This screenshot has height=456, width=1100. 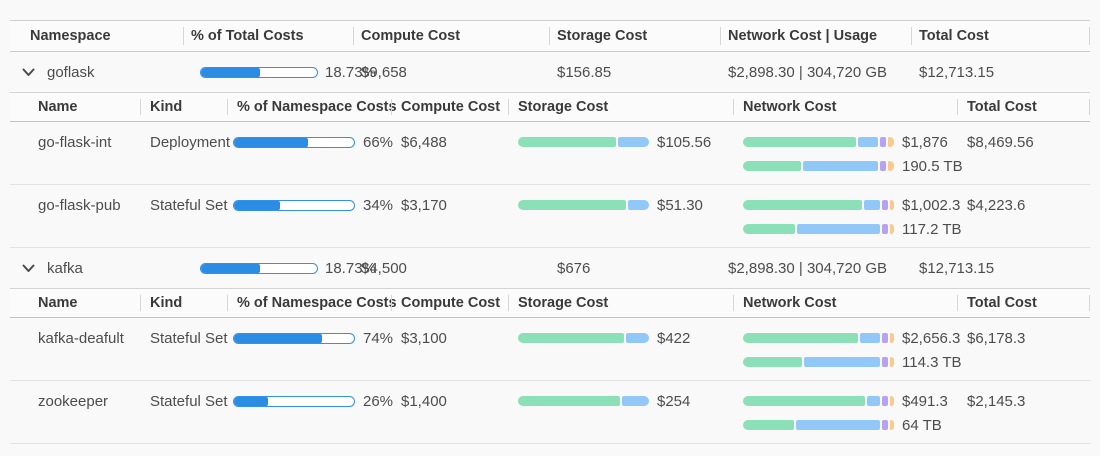 I want to click on storage-cost-value: $422, so click(x=674, y=338).